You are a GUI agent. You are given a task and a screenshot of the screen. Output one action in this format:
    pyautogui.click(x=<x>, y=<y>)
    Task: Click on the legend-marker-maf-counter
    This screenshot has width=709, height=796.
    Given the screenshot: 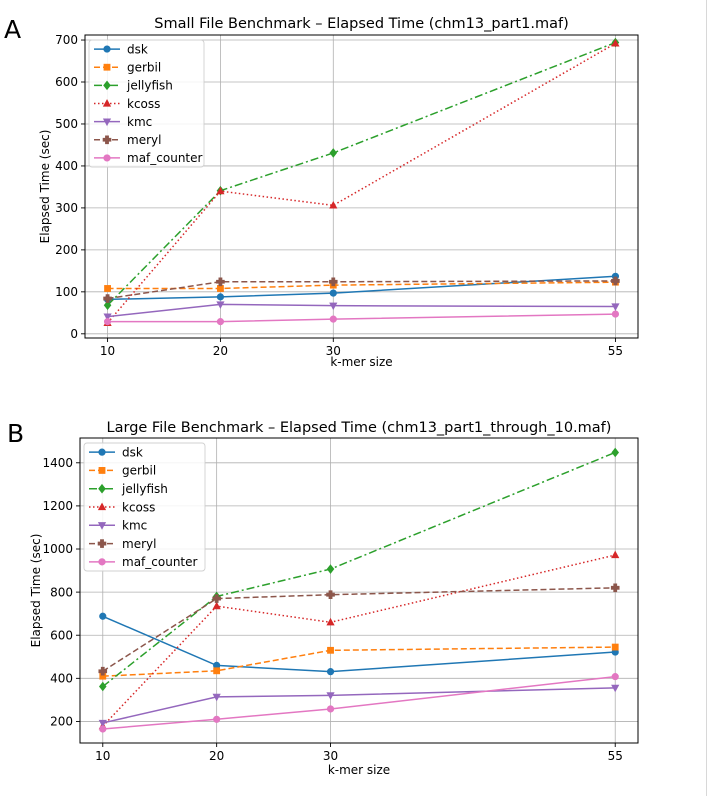 What is the action you would take?
    pyautogui.click(x=107, y=158)
    